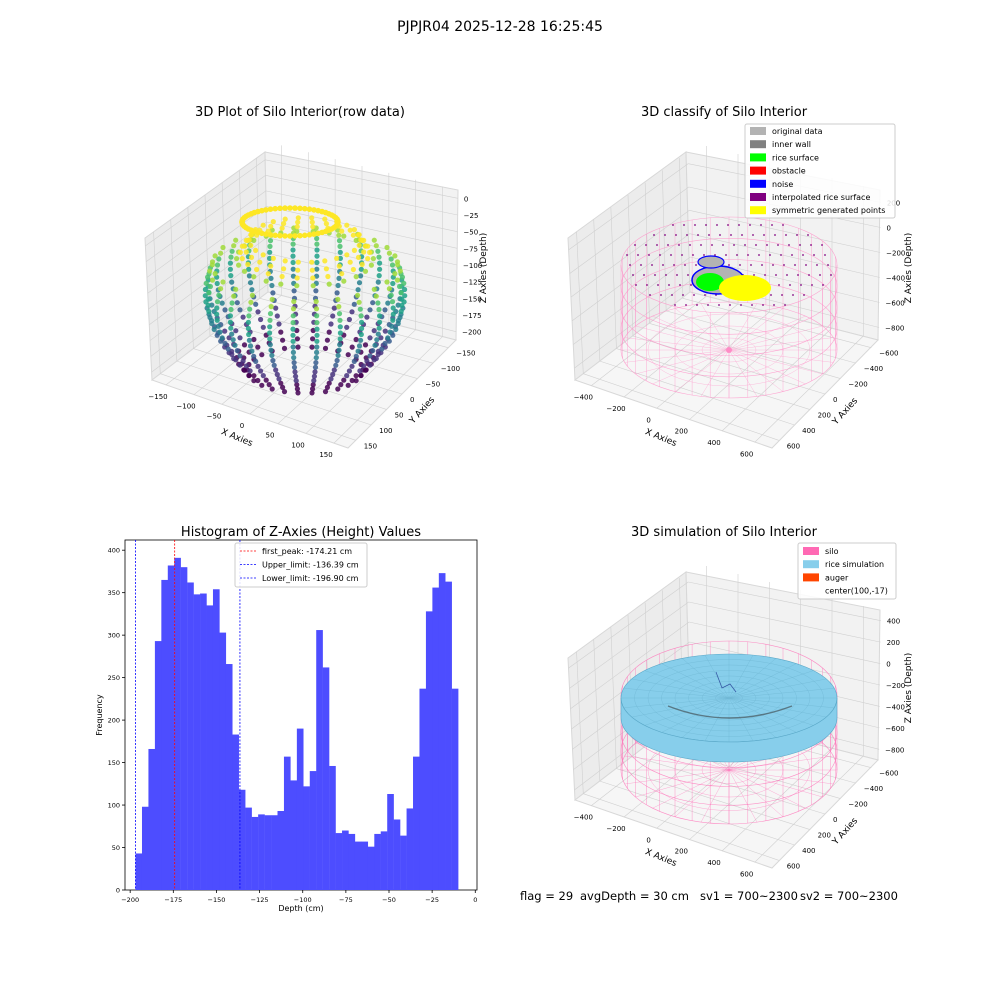  What do you see at coordinates (857, 805) in the screenshot?
I see `y-tick-label: −200` at bounding box center [857, 805].